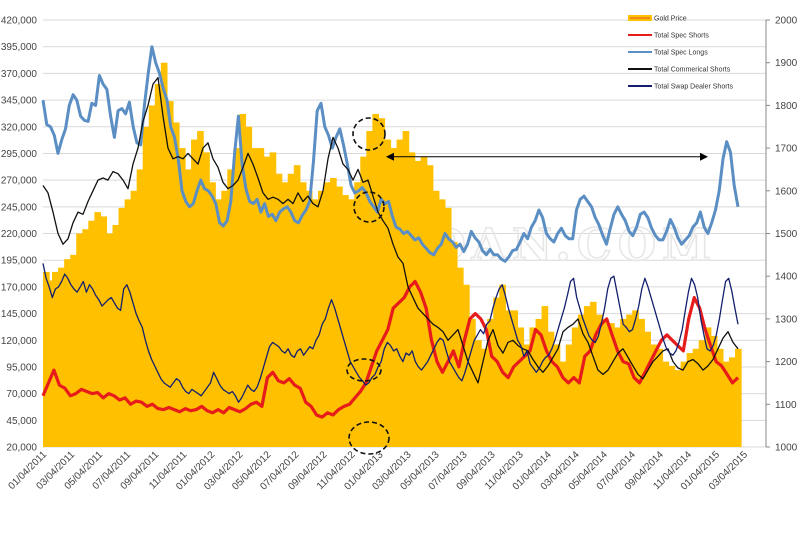 The height and width of the screenshot is (533, 800). Describe the element at coordinates (681, 53) in the screenshot. I see `legend-label: Total Spec Longs` at that location.